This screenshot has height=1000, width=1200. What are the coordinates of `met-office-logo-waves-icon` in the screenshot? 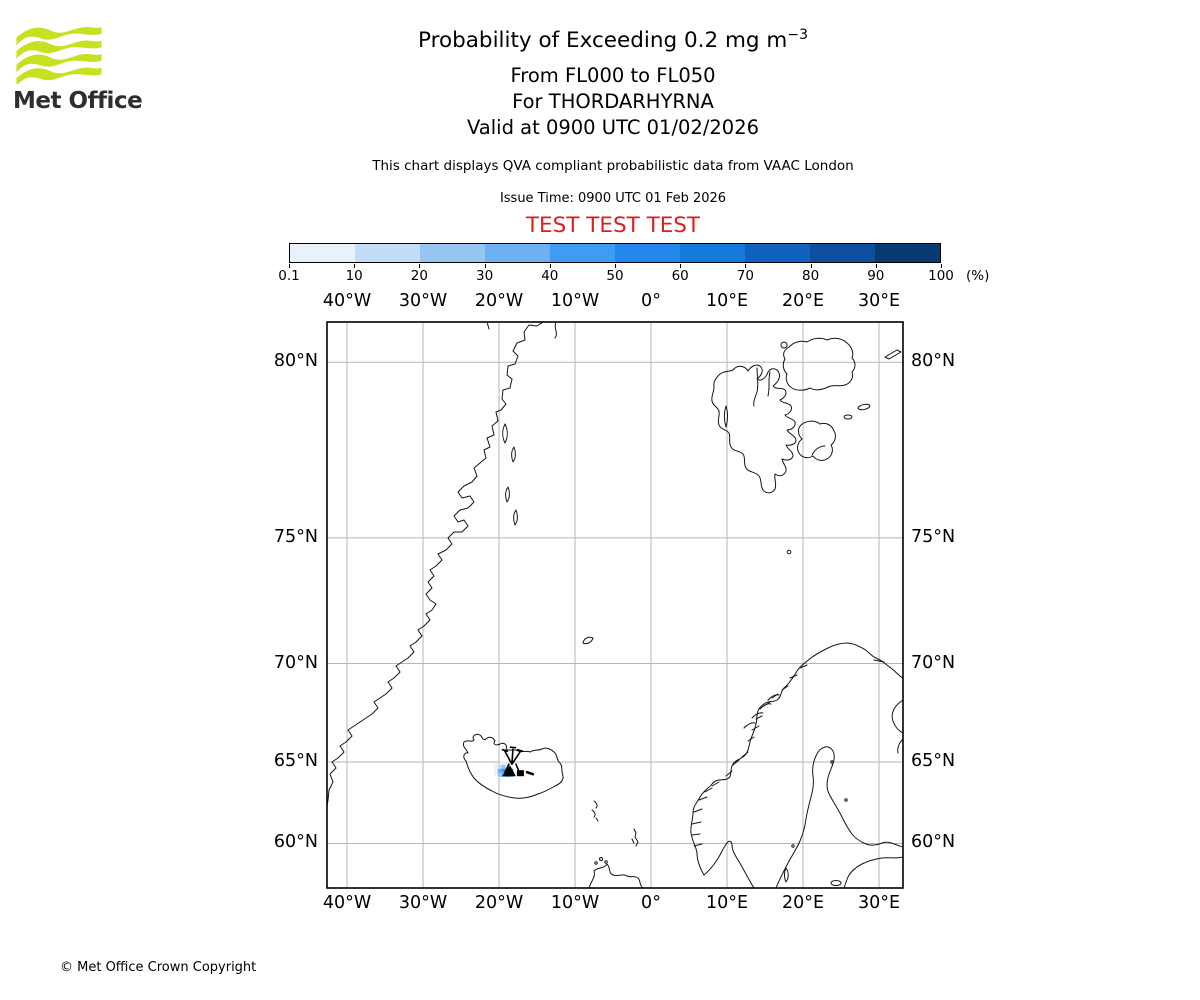 It's located at (59, 55).